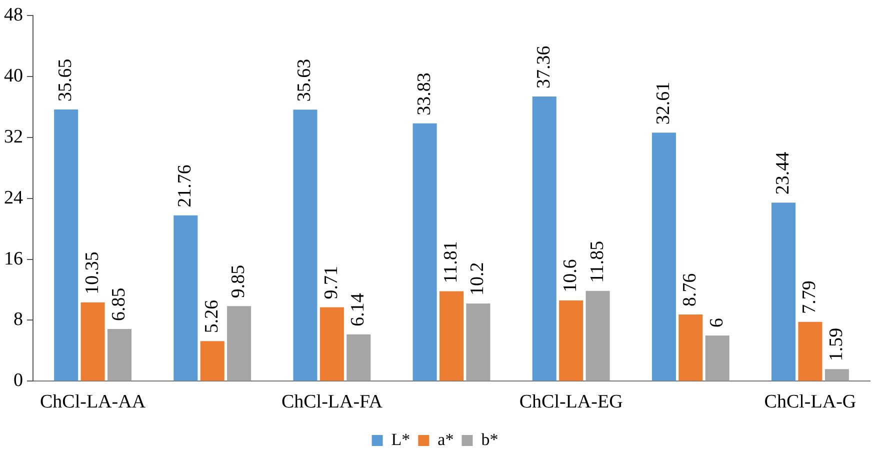 This screenshot has height=459, width=878. I want to click on legend-label: L*, so click(400, 439).